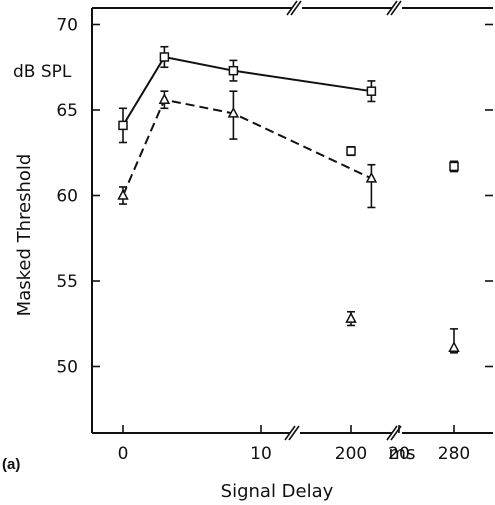 The image size is (495, 505). Describe the element at coordinates (351, 454) in the screenshot. I see `x-tick-label: 200` at that location.